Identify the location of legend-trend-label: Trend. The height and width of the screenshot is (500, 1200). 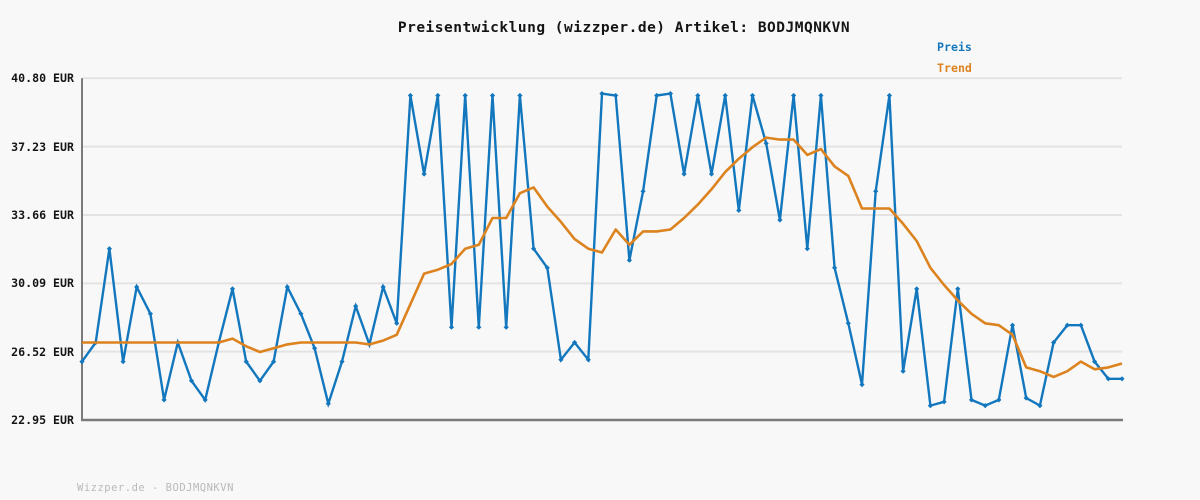
(954, 68).